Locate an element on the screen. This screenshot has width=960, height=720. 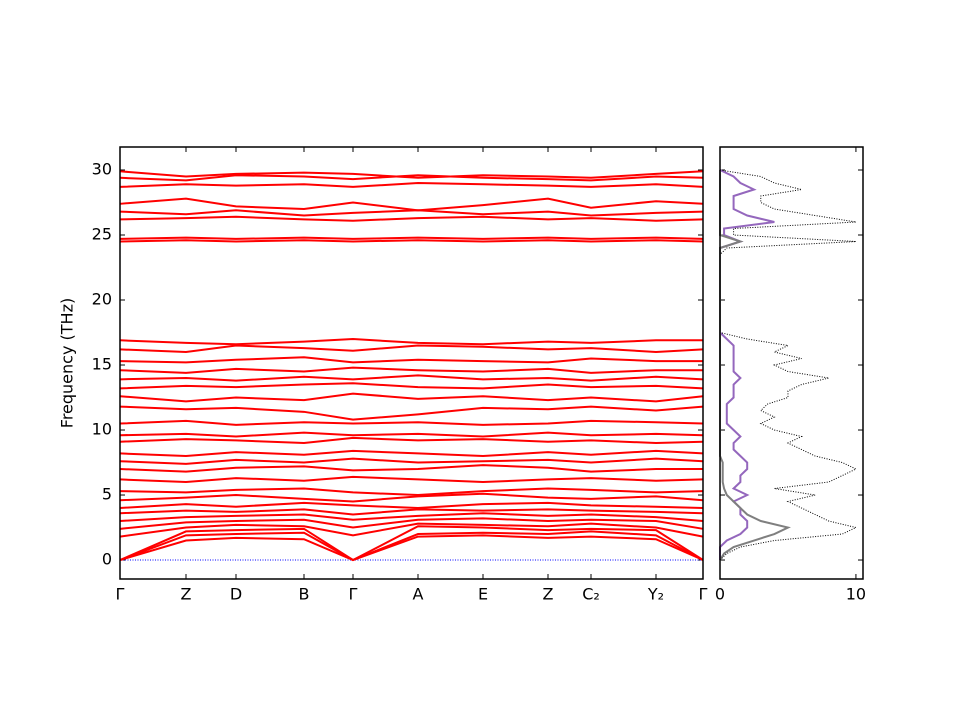
x-tick-label: Y₂ is located at coordinates (655, 594).